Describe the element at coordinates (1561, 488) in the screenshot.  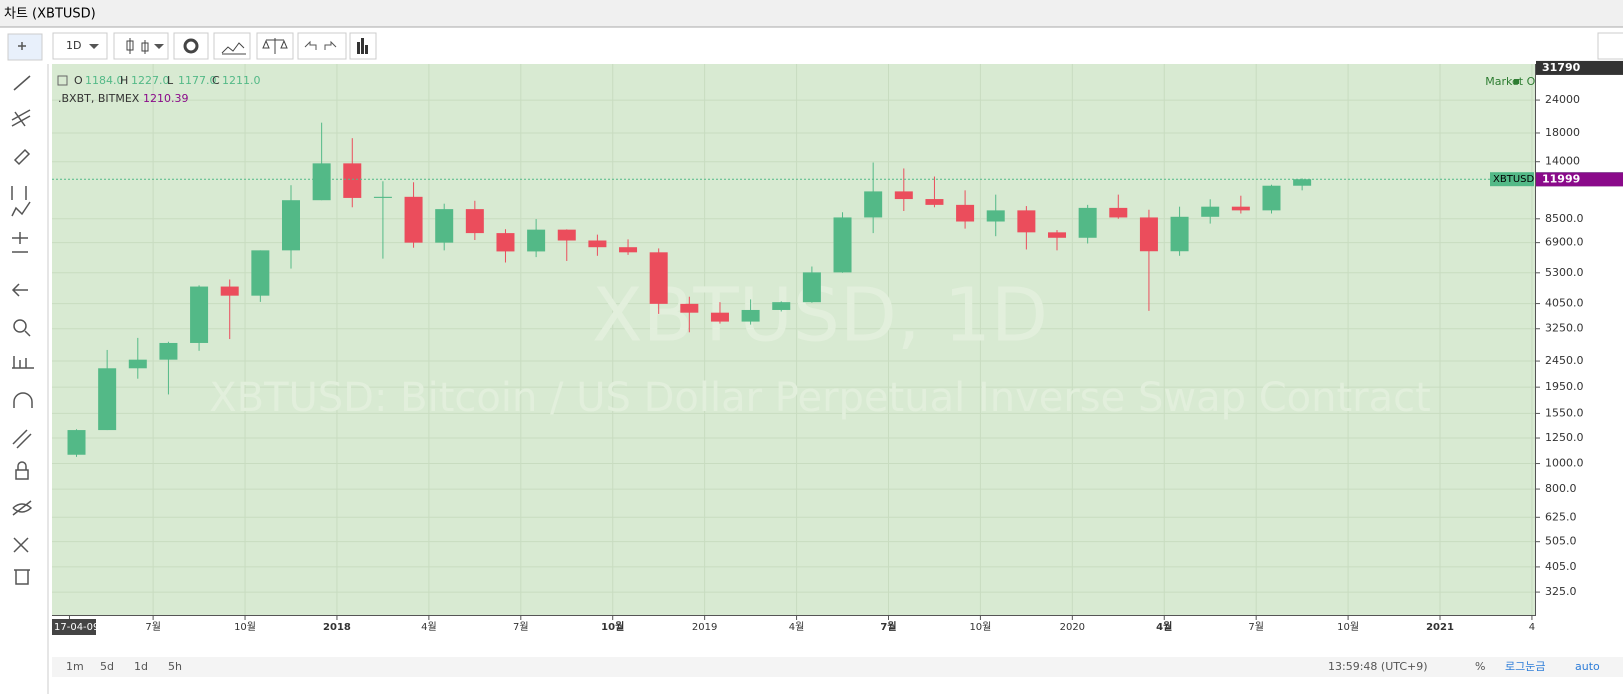
I see `y-tick-label: 800.0` at that location.